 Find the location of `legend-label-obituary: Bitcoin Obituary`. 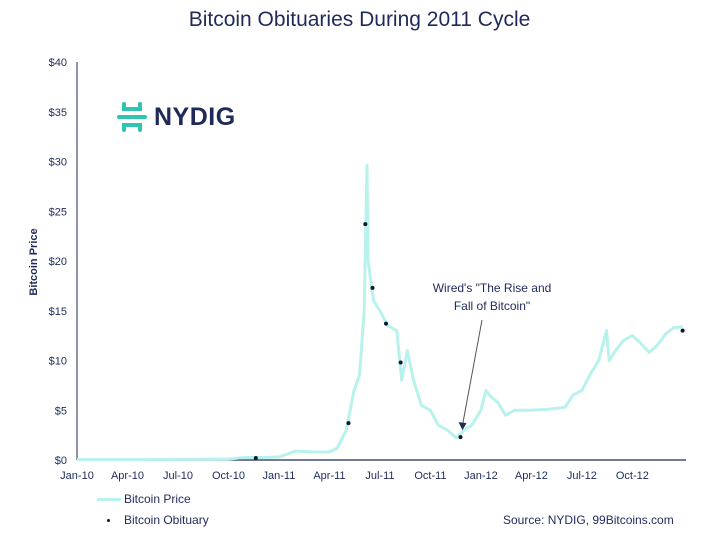

legend-label-obituary: Bitcoin Obituary is located at coordinates (166, 520).